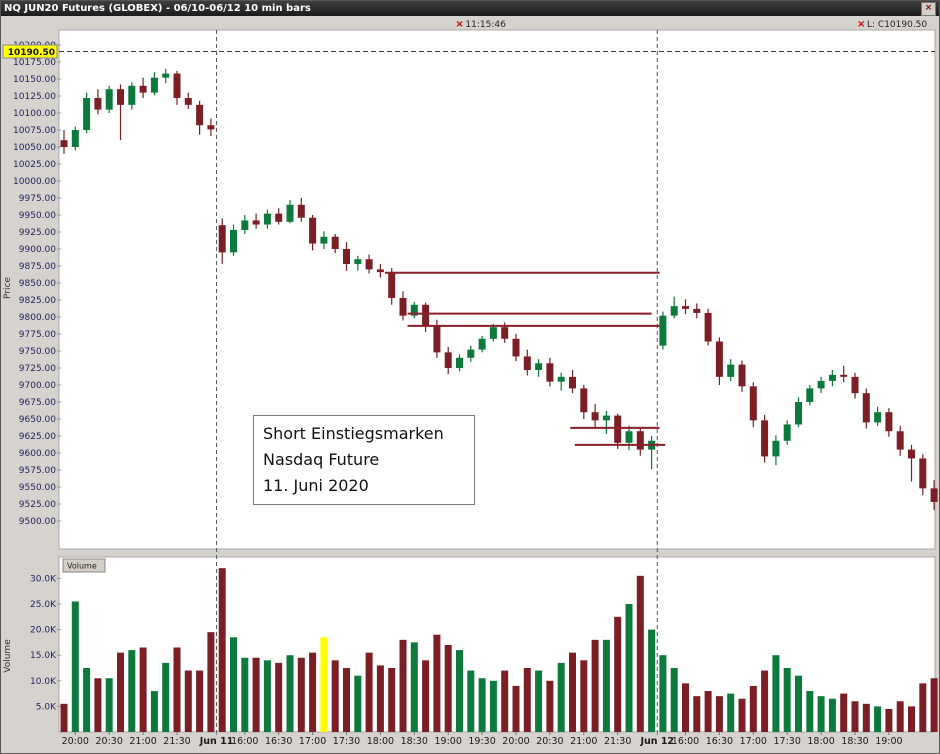 Image resolution: width=940 pixels, height=754 pixels. What do you see at coordinates (34, 131) in the screenshot?
I see `svg-text: 10075.00` at bounding box center [34, 131].